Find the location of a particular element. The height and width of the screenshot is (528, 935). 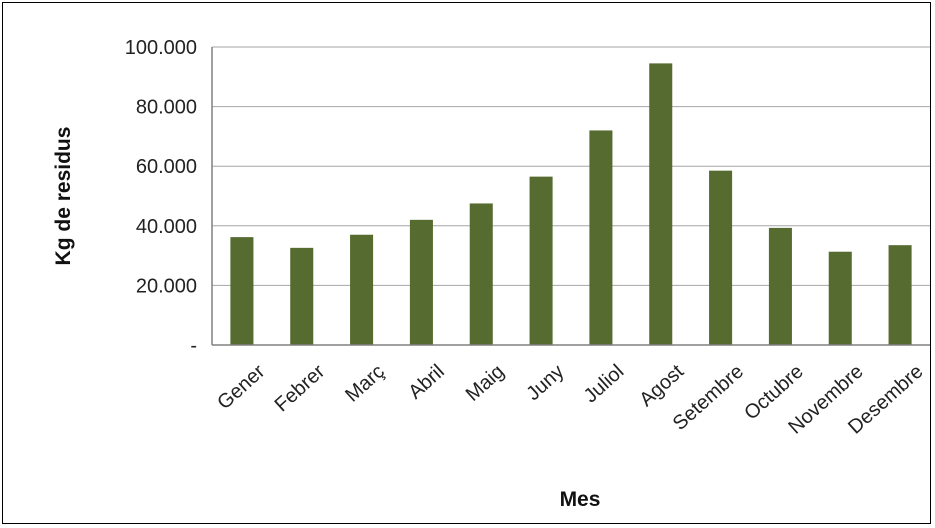

bar-juny is located at coordinates (541, 260).